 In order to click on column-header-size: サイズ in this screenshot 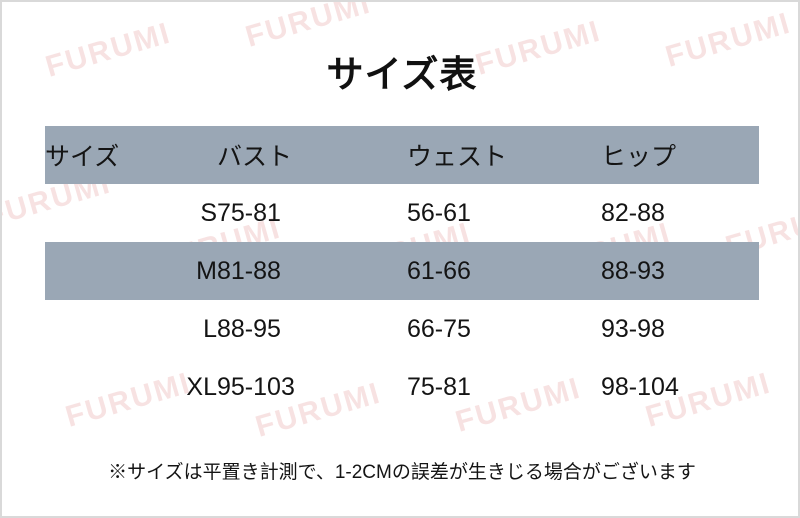, I will do `click(131, 155)`.